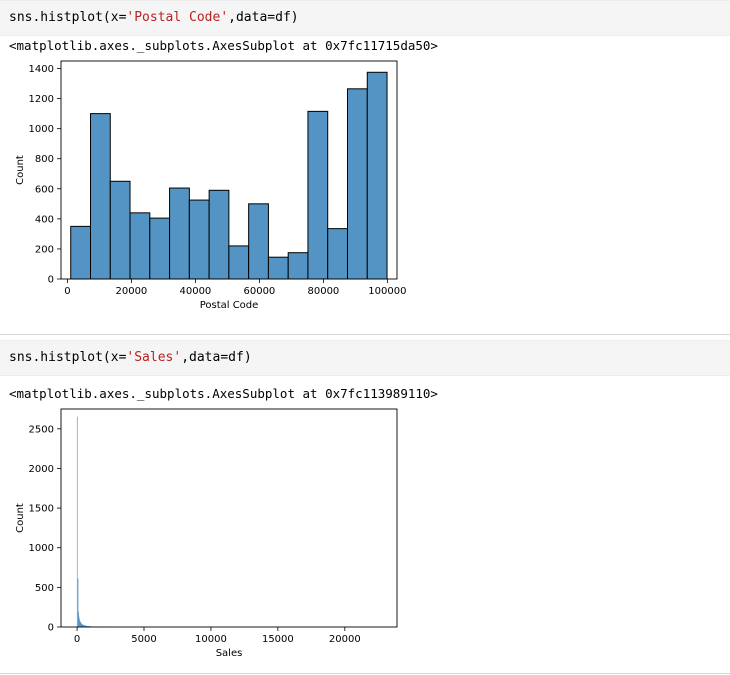 This screenshot has height=675, width=730. I want to click on code-line: sns.histplot(x='Postal Code',data=df), so click(154, 17).